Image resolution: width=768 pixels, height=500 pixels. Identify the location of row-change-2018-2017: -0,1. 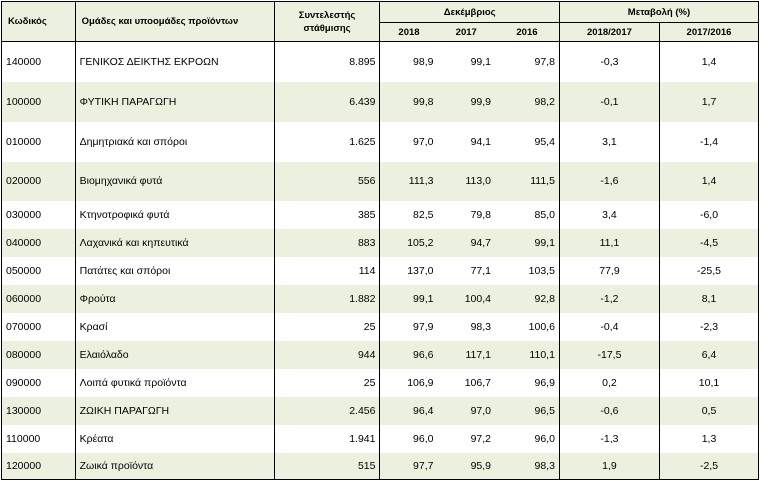
(610, 101).